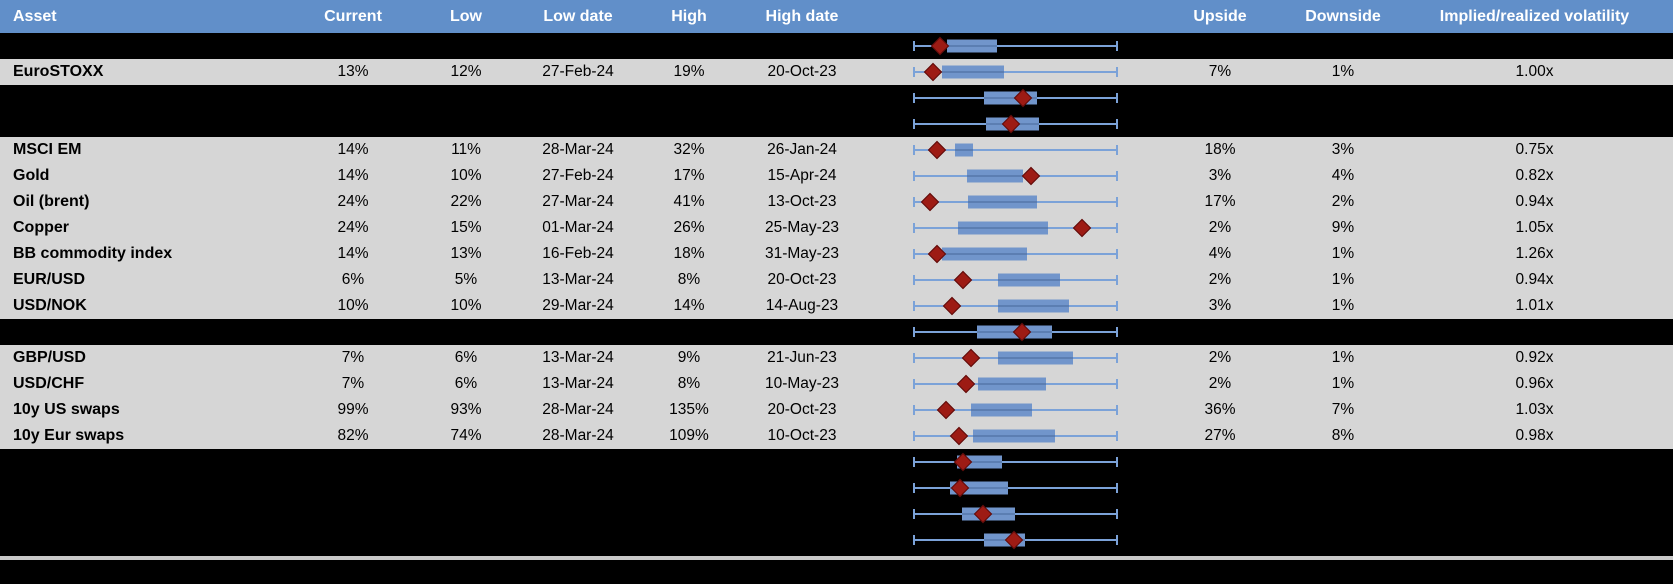 Image resolution: width=1673 pixels, height=584 pixels. Describe the element at coordinates (466, 279) in the screenshot. I see `low-value: 5%` at that location.